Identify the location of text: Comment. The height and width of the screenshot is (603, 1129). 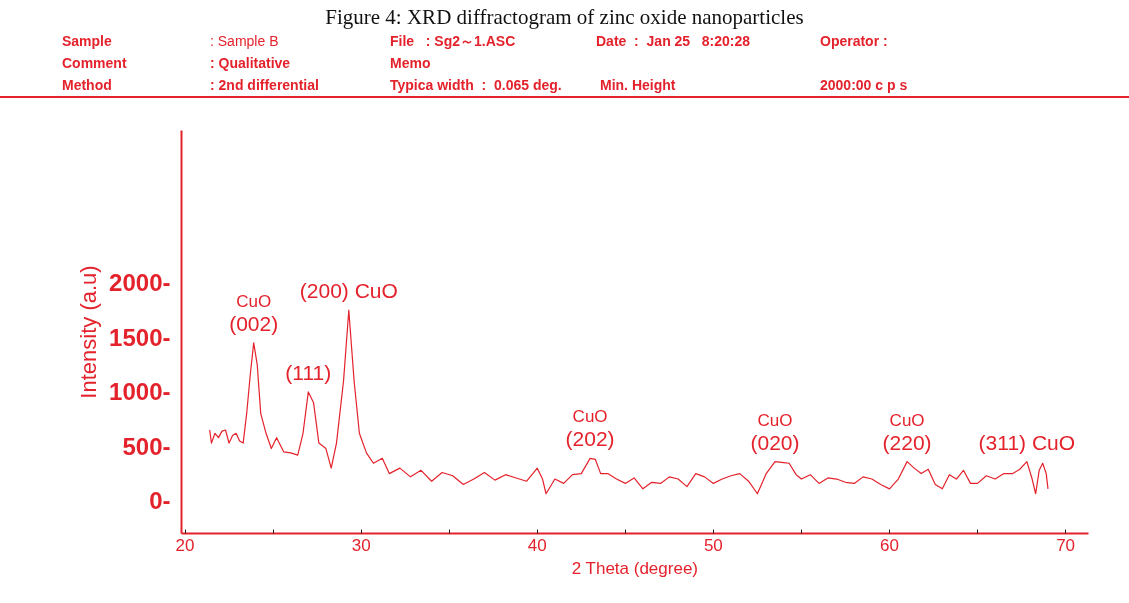
(94, 63).